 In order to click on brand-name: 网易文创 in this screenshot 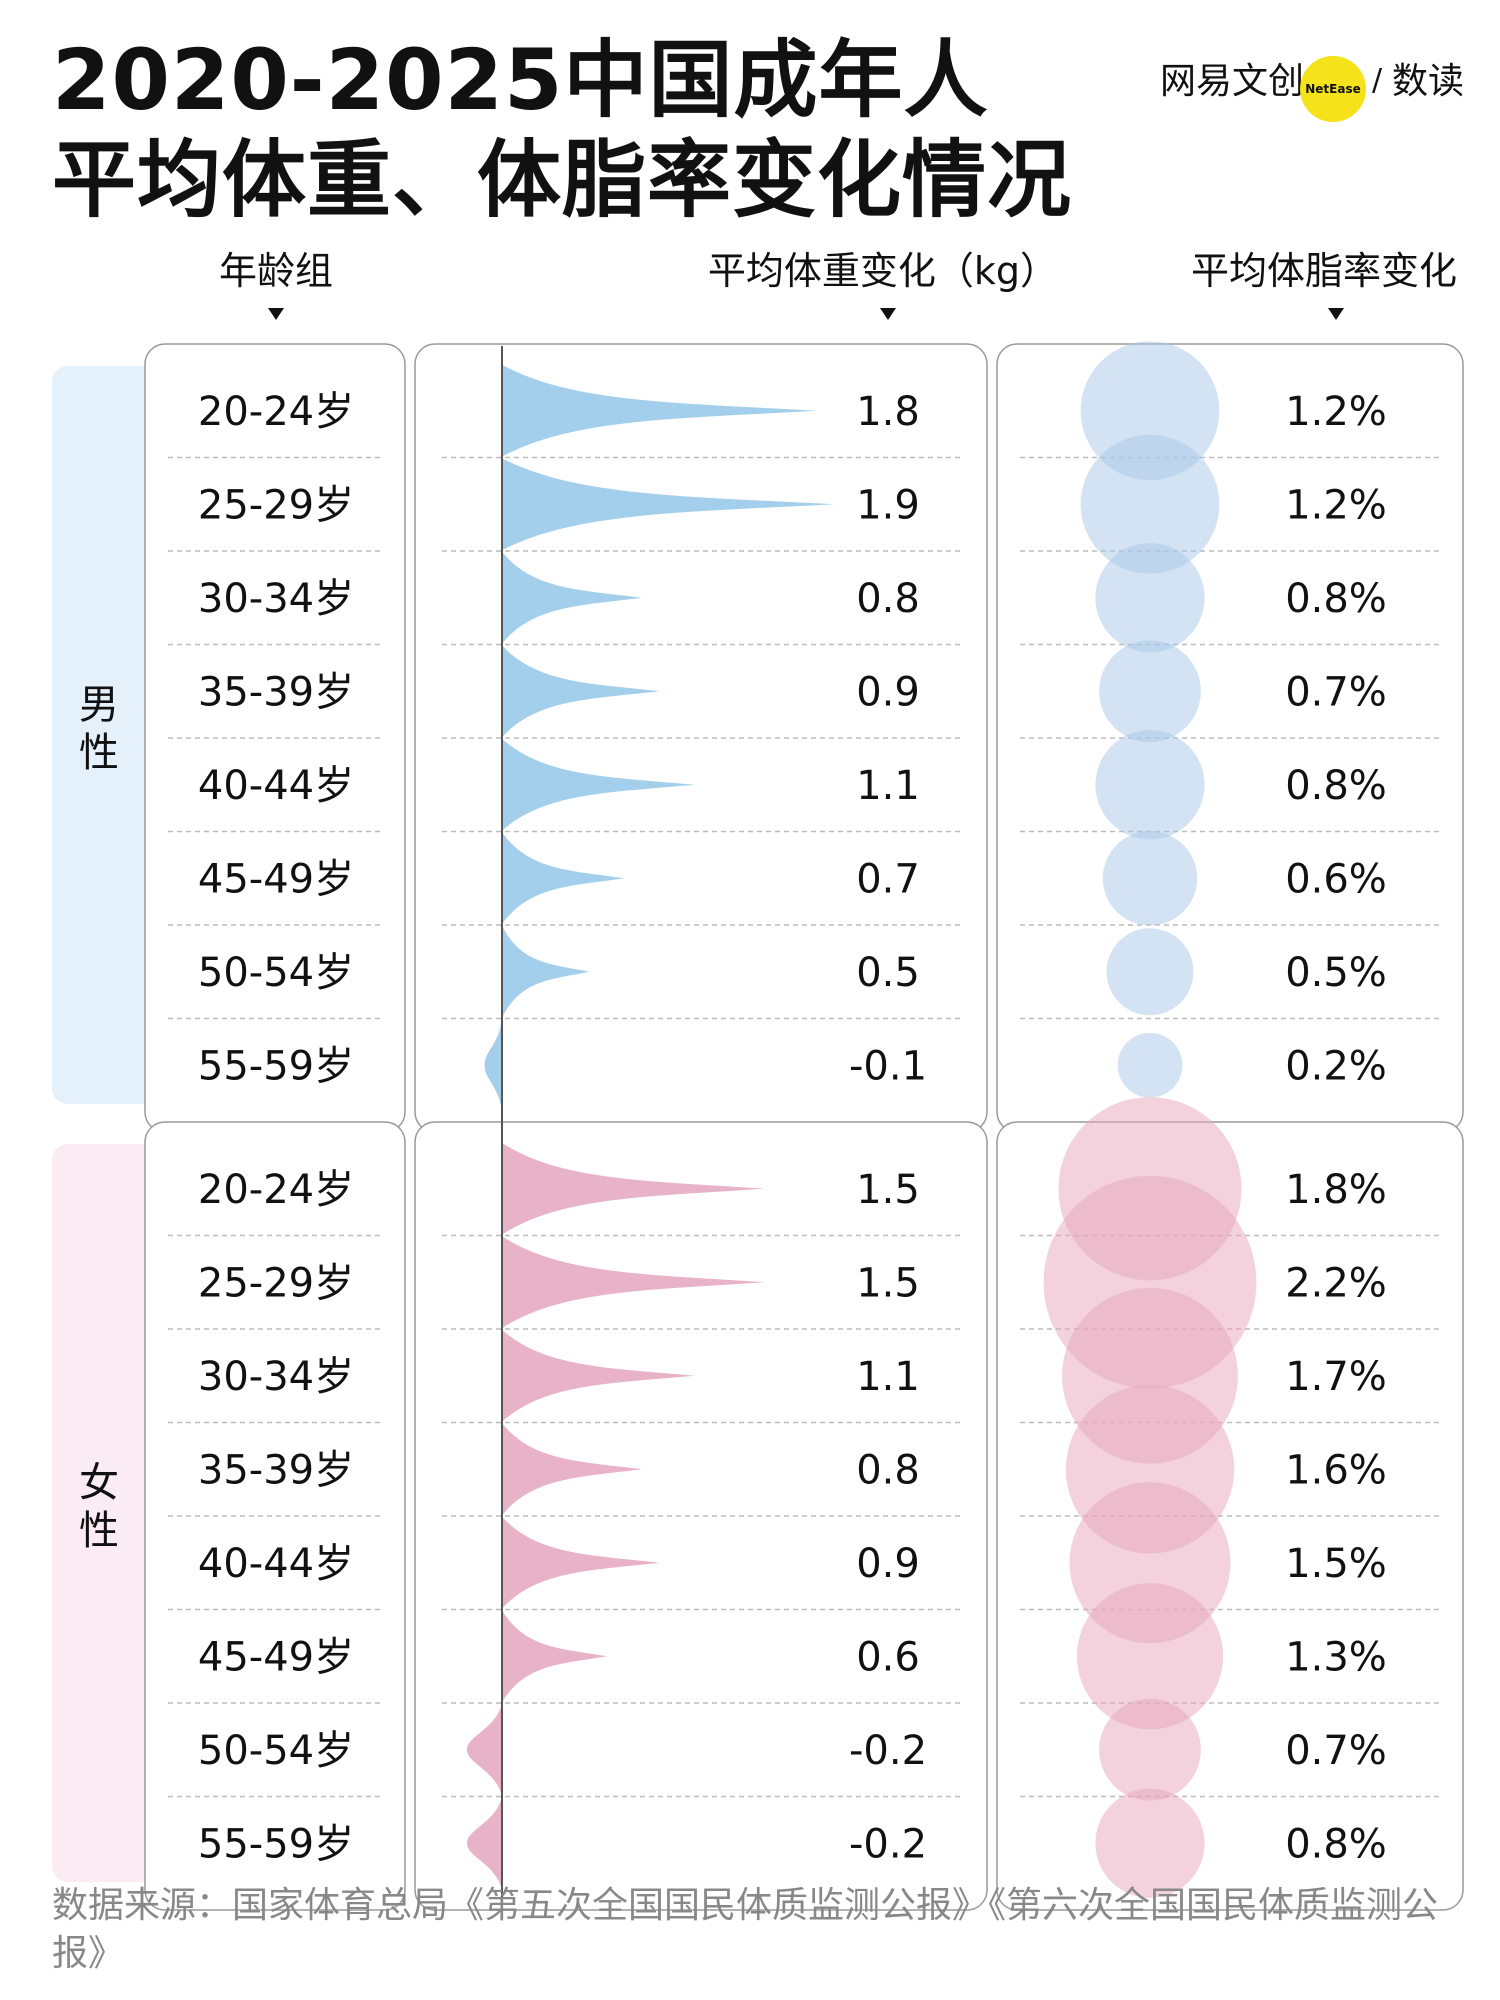, I will do `click(1232, 81)`.